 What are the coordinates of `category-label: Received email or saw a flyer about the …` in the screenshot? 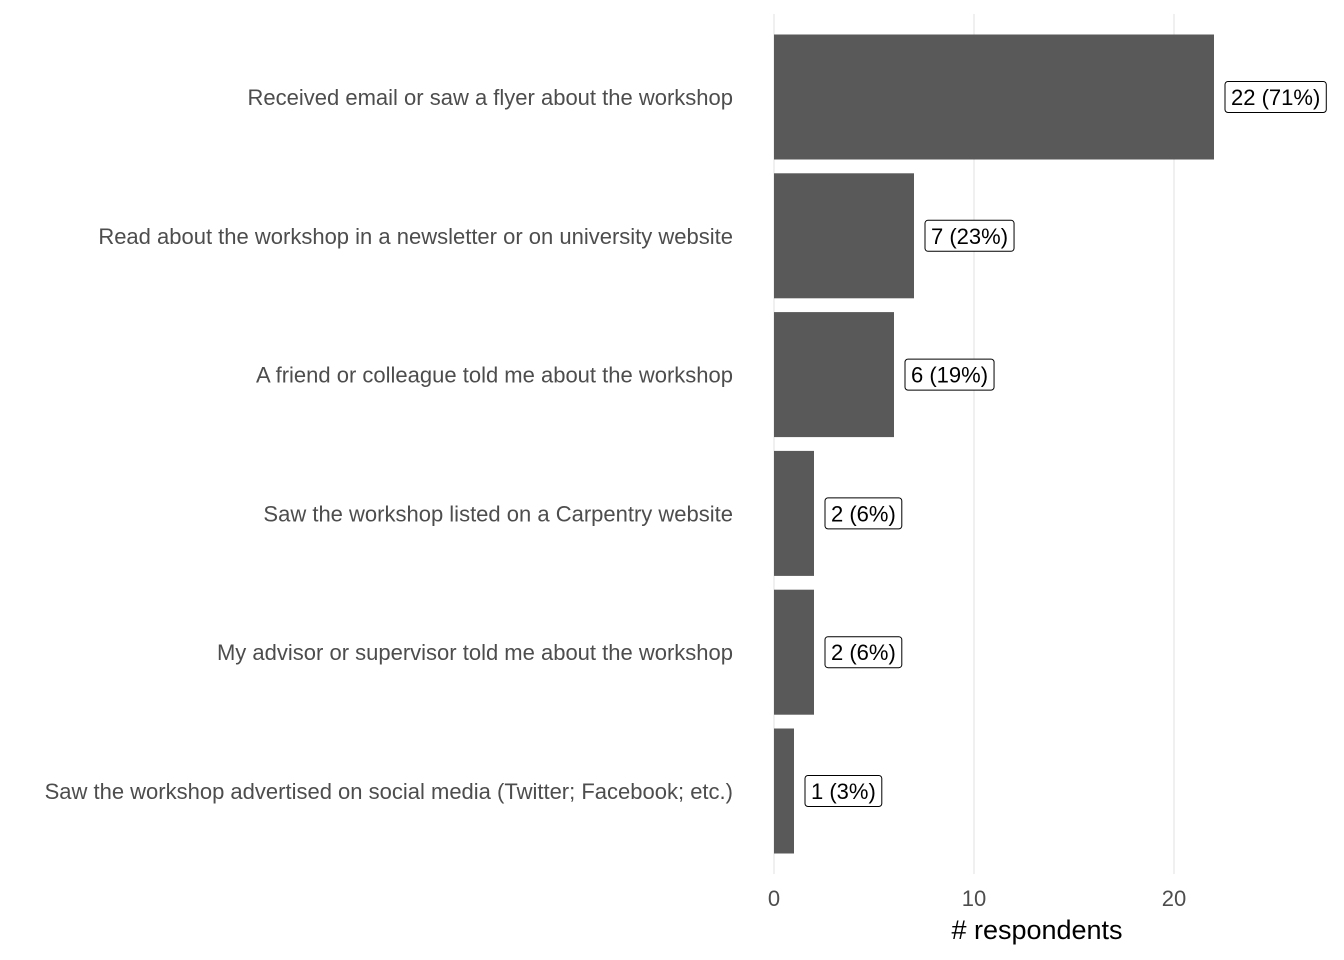 It's located at (490, 97).